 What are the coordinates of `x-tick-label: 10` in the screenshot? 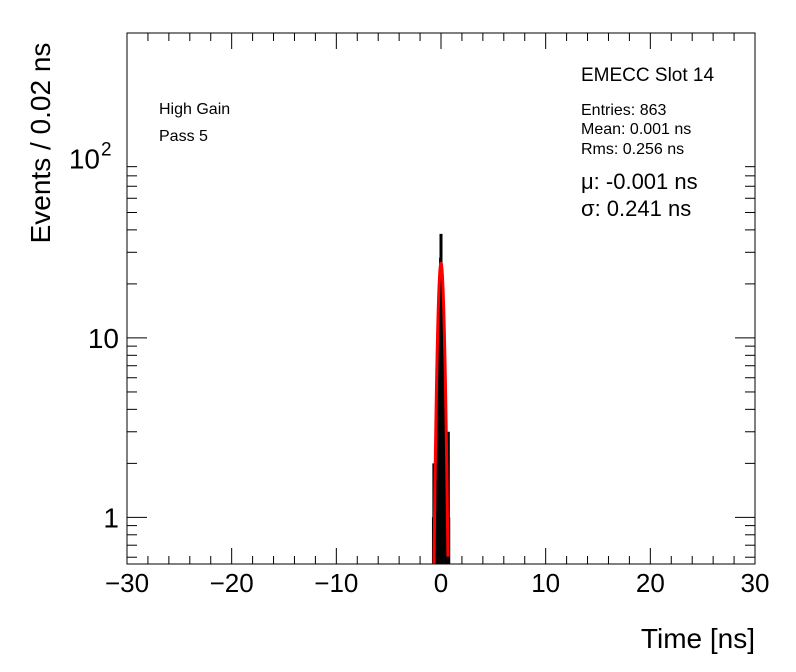 It's located at (545, 583).